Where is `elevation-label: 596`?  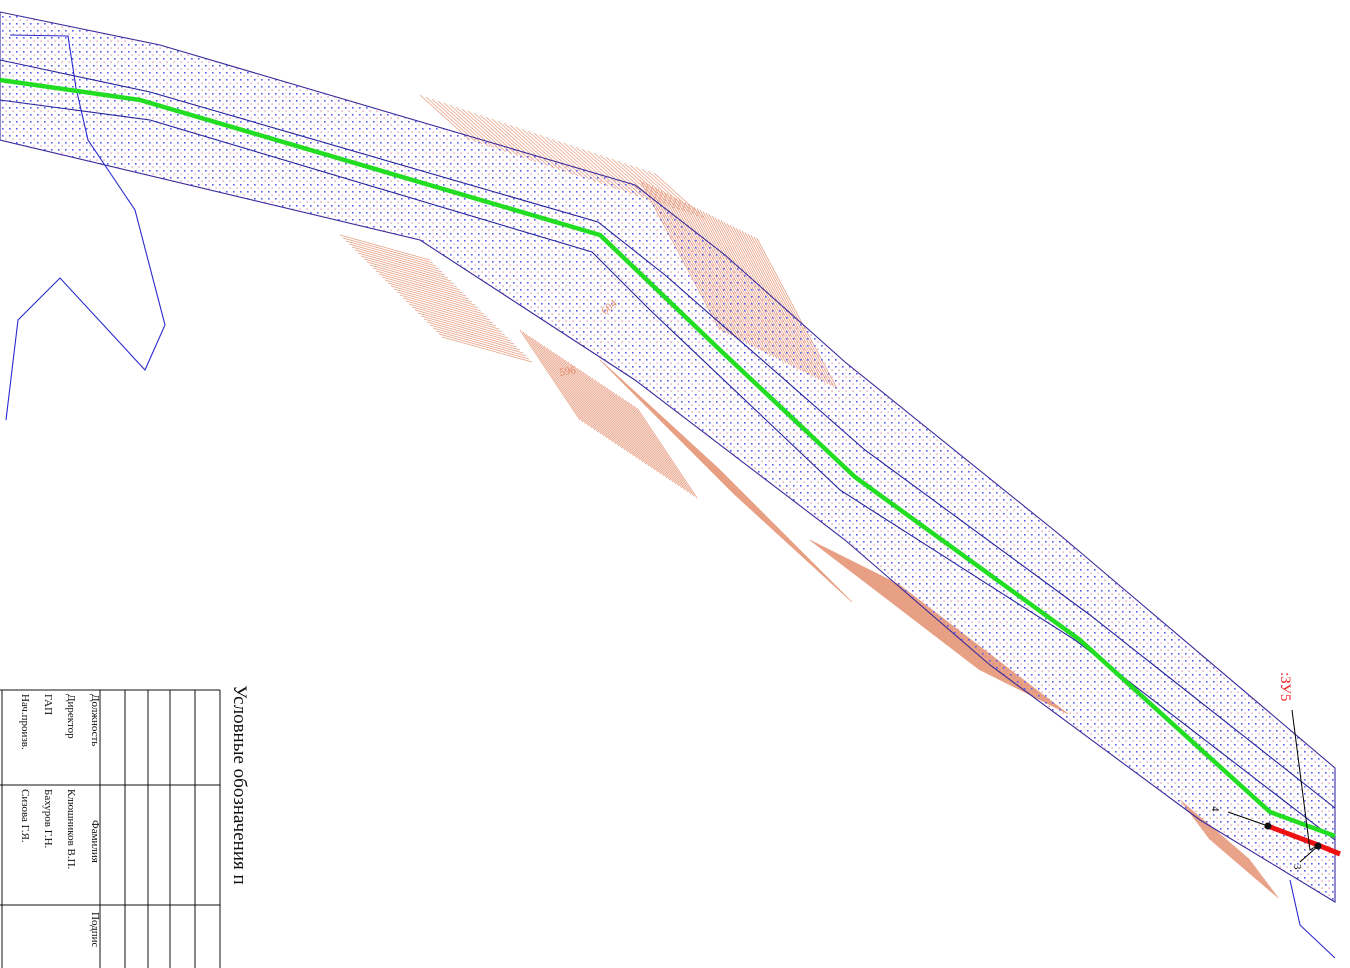 elevation-label: 596 is located at coordinates (567, 371).